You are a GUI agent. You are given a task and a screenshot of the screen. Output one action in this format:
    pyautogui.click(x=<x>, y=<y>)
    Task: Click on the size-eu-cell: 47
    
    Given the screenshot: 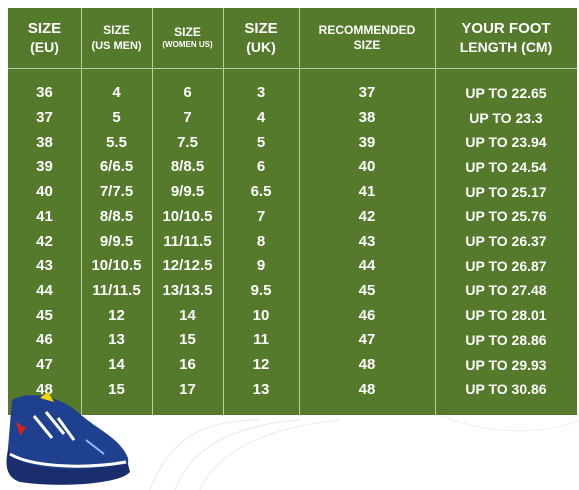 What is the action you would take?
    pyautogui.click(x=44, y=365)
    